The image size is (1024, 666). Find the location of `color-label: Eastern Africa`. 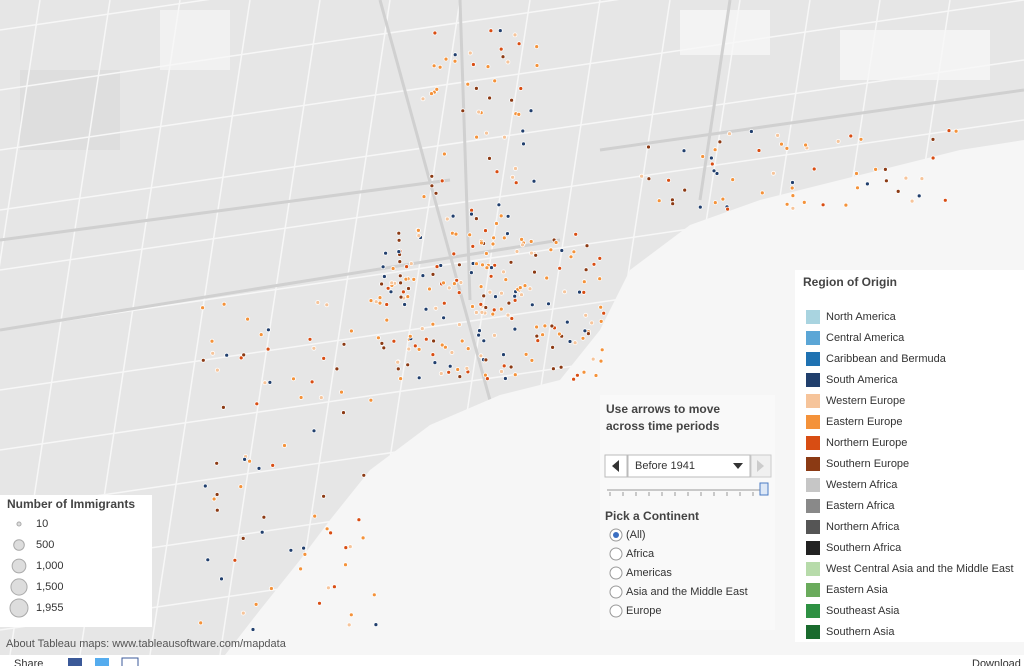

color-label: Eastern Africa is located at coordinates (860, 506).